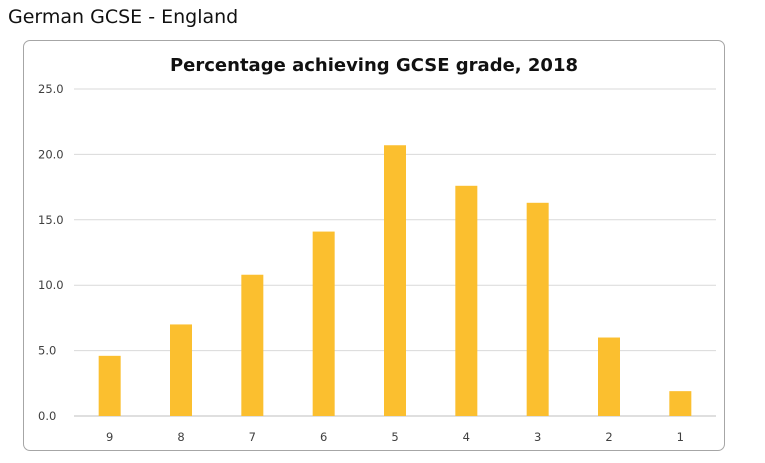 This screenshot has height=463, width=765. I want to click on x-tick-label: 3, so click(537, 437).